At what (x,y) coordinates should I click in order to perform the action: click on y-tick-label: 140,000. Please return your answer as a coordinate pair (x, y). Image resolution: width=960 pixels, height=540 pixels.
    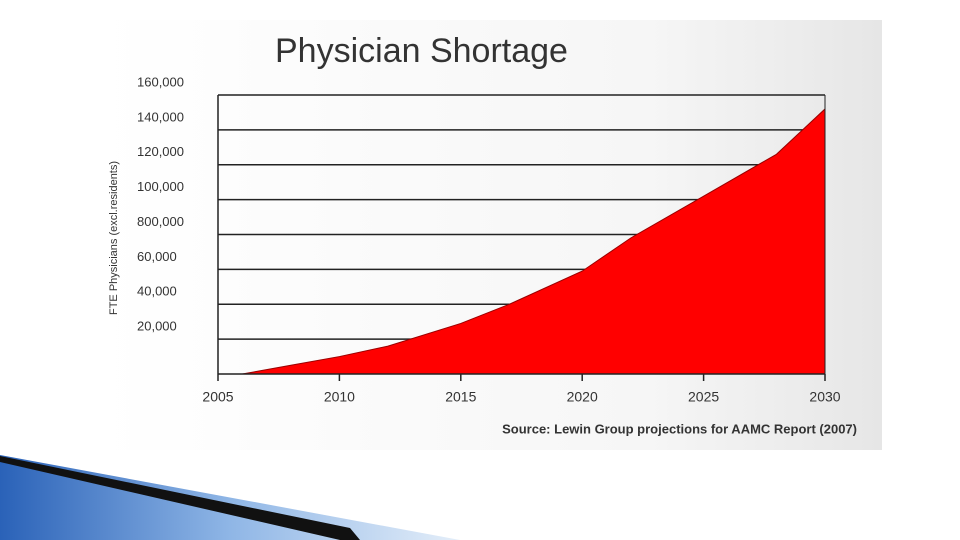
    Looking at the image, I should click on (160, 116).